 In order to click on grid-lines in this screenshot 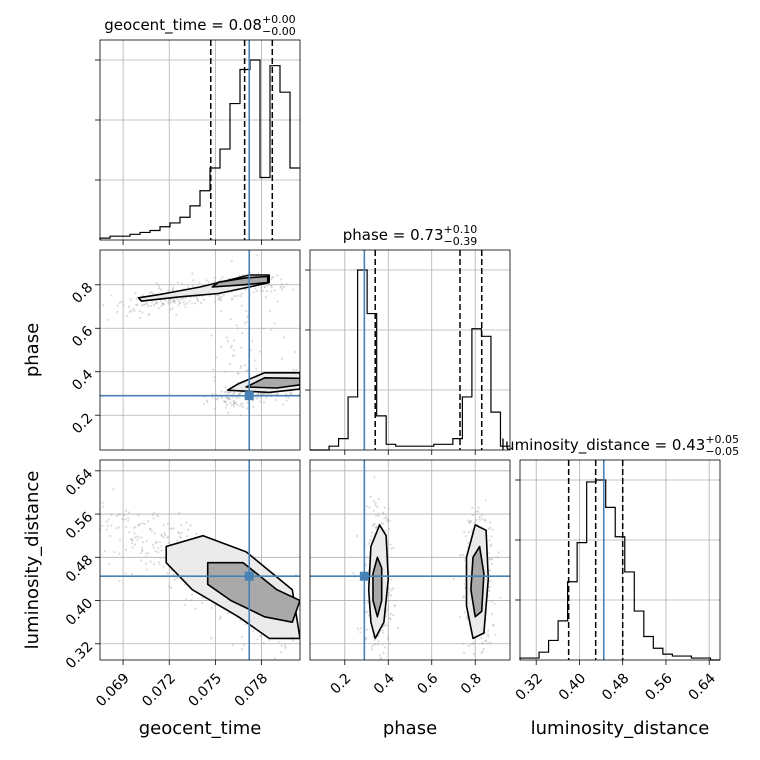, I will do `click(200, 140)`.